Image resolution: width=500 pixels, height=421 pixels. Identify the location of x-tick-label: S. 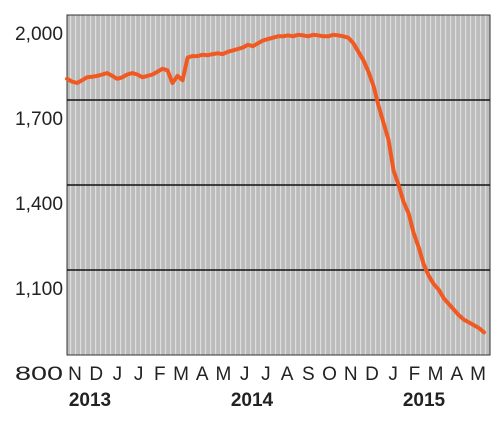
(308, 374).